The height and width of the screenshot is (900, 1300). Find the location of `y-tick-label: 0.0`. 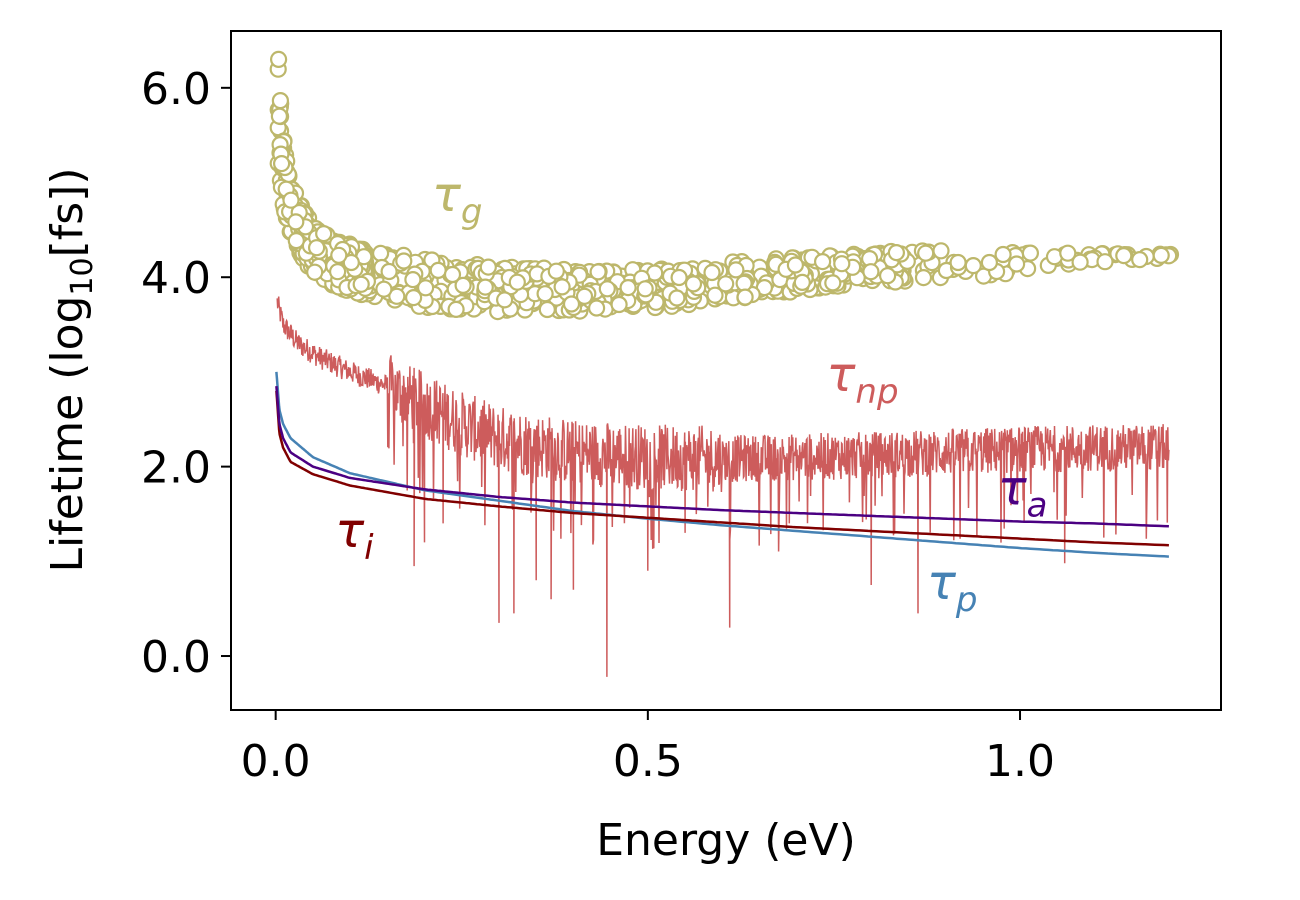

y-tick-label: 0.0 is located at coordinates (176, 657).